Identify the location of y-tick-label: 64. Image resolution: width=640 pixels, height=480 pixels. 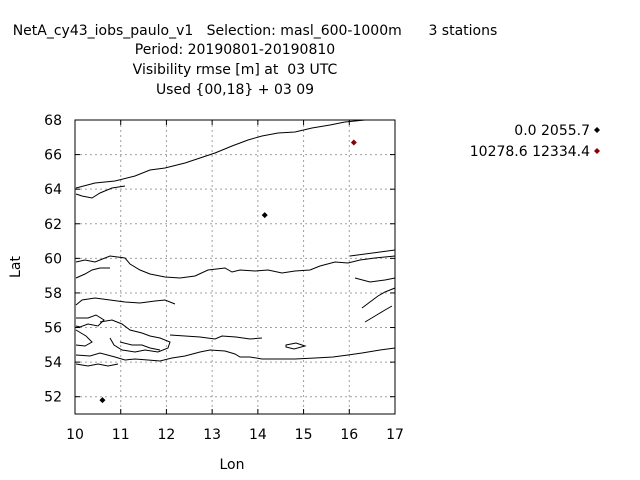
(53, 190).